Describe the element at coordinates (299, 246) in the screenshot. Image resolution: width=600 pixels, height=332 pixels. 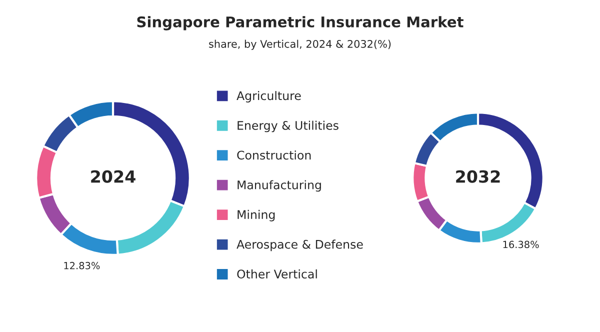
I see `legend-label: Aerospace & Defense` at that location.